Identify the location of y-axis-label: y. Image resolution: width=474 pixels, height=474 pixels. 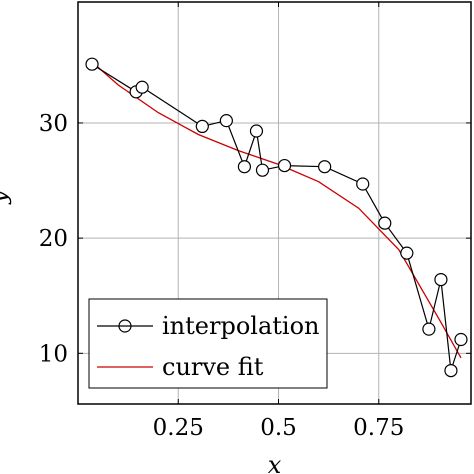
(6, 197).